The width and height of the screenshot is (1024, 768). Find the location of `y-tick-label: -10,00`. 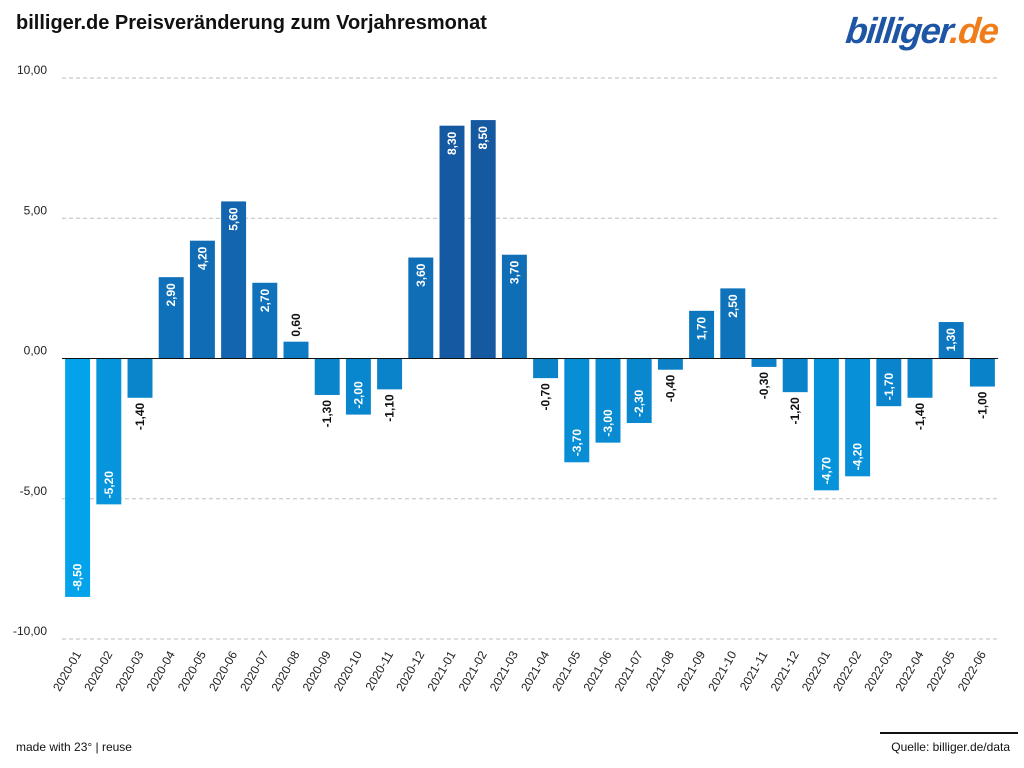

y-tick-label: -10,00 is located at coordinates (30, 631).